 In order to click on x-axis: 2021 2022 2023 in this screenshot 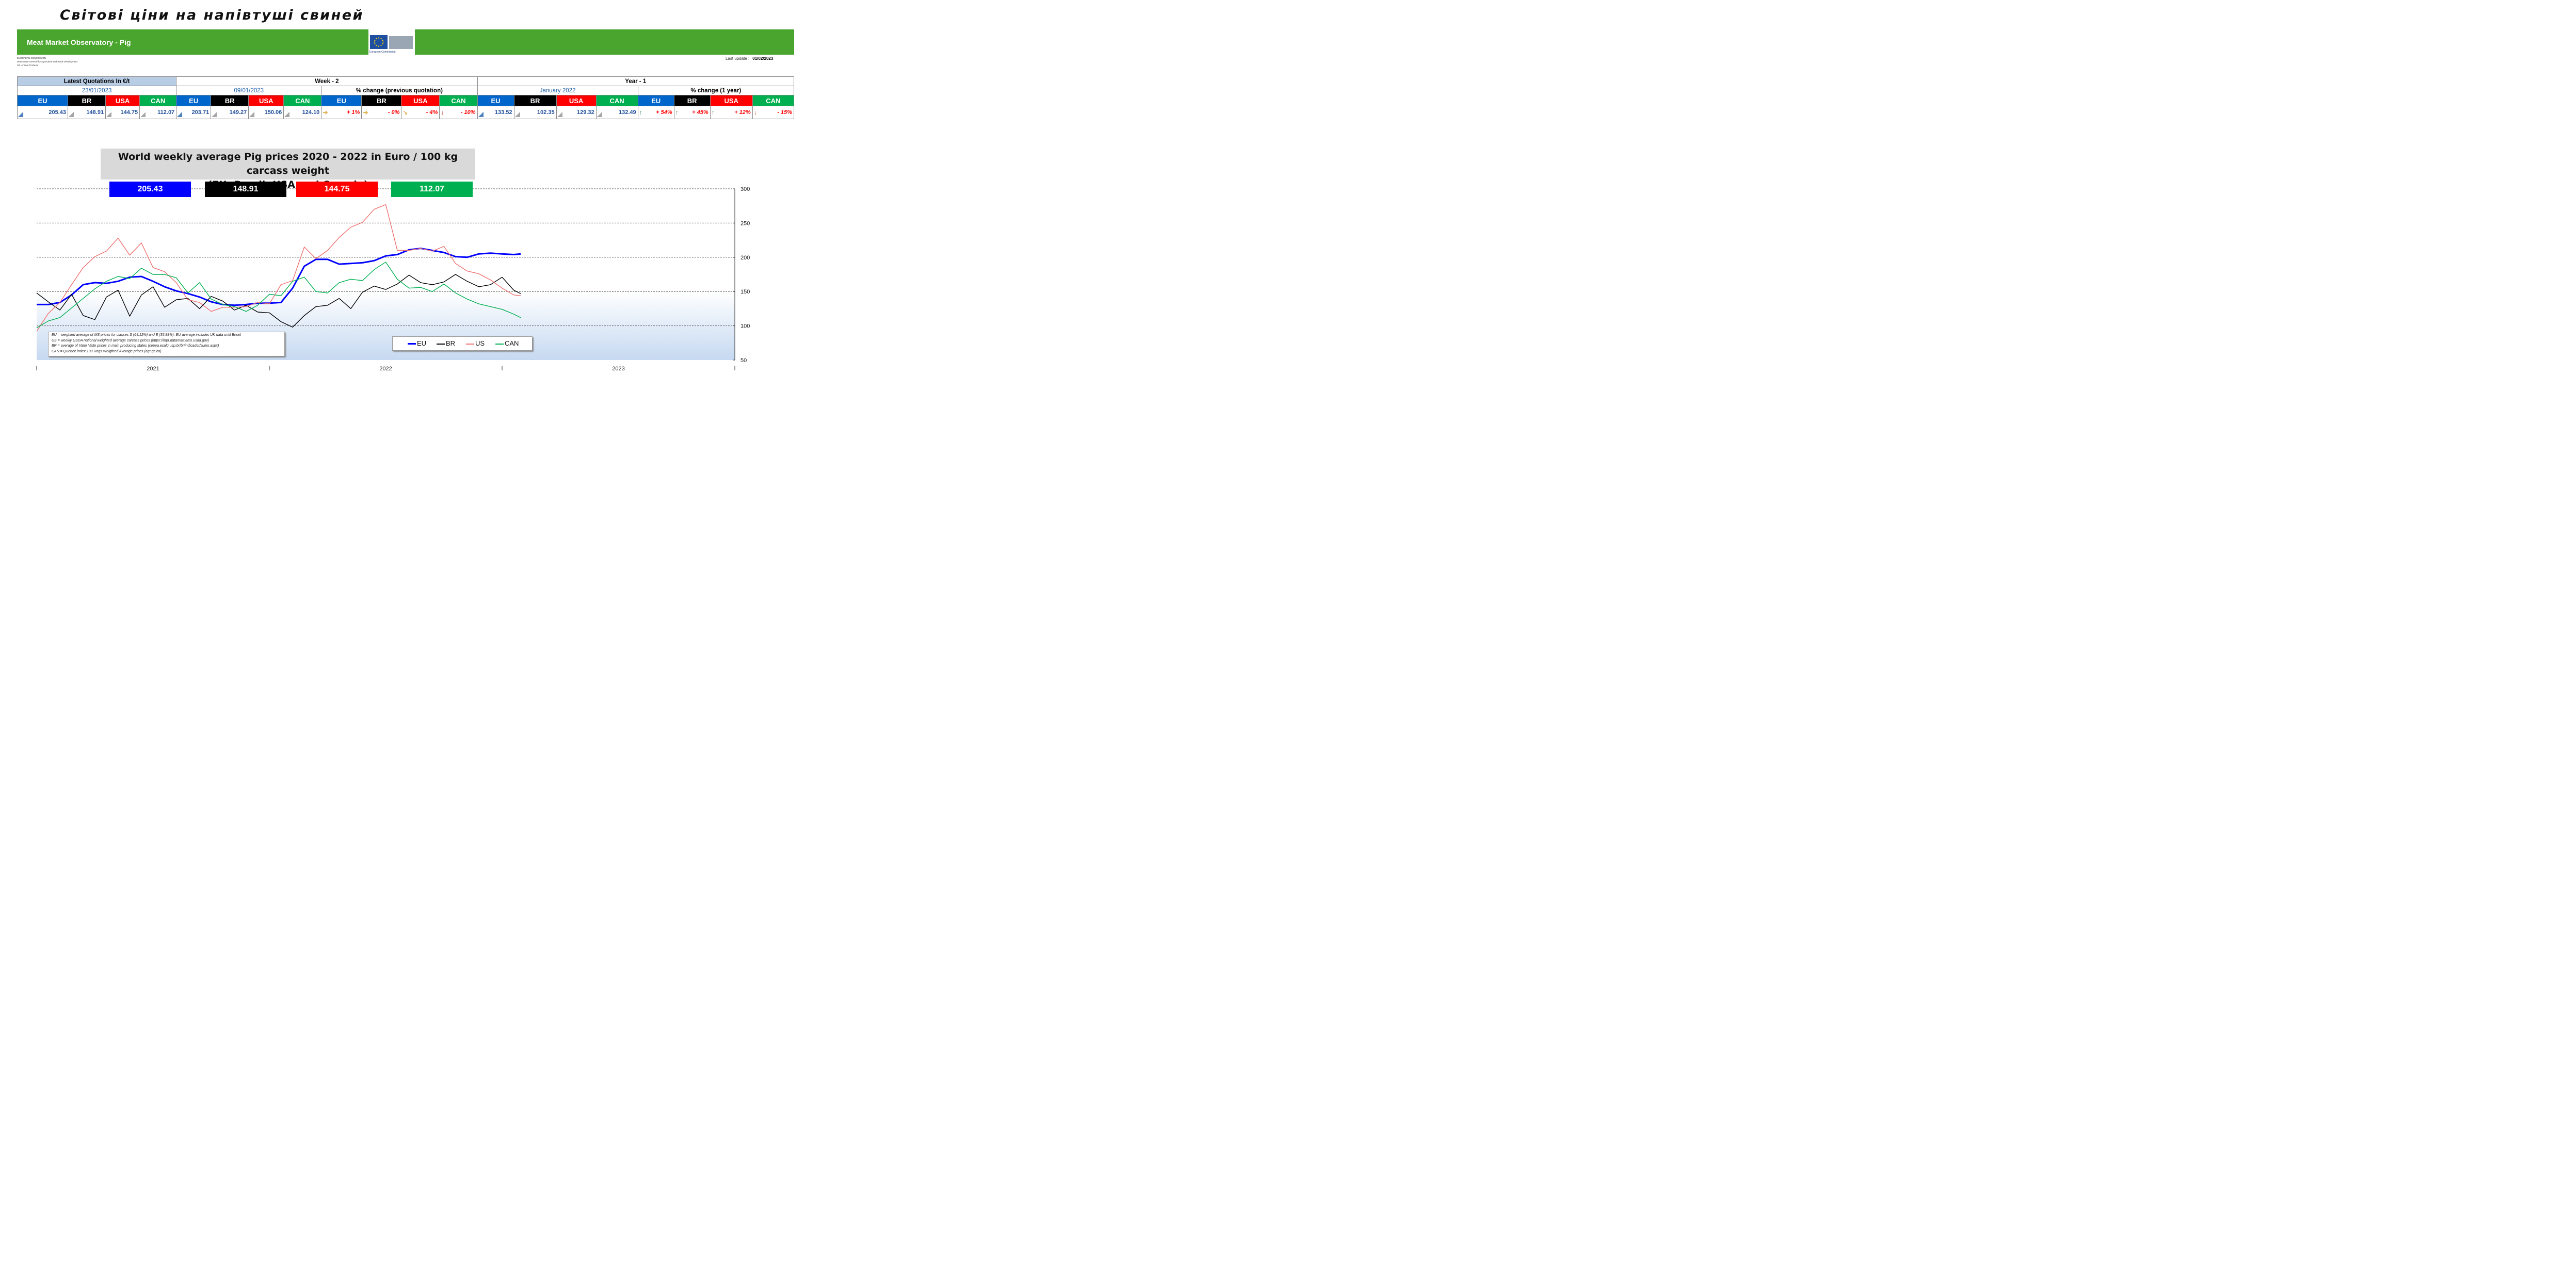, I will do `click(386, 369)`.